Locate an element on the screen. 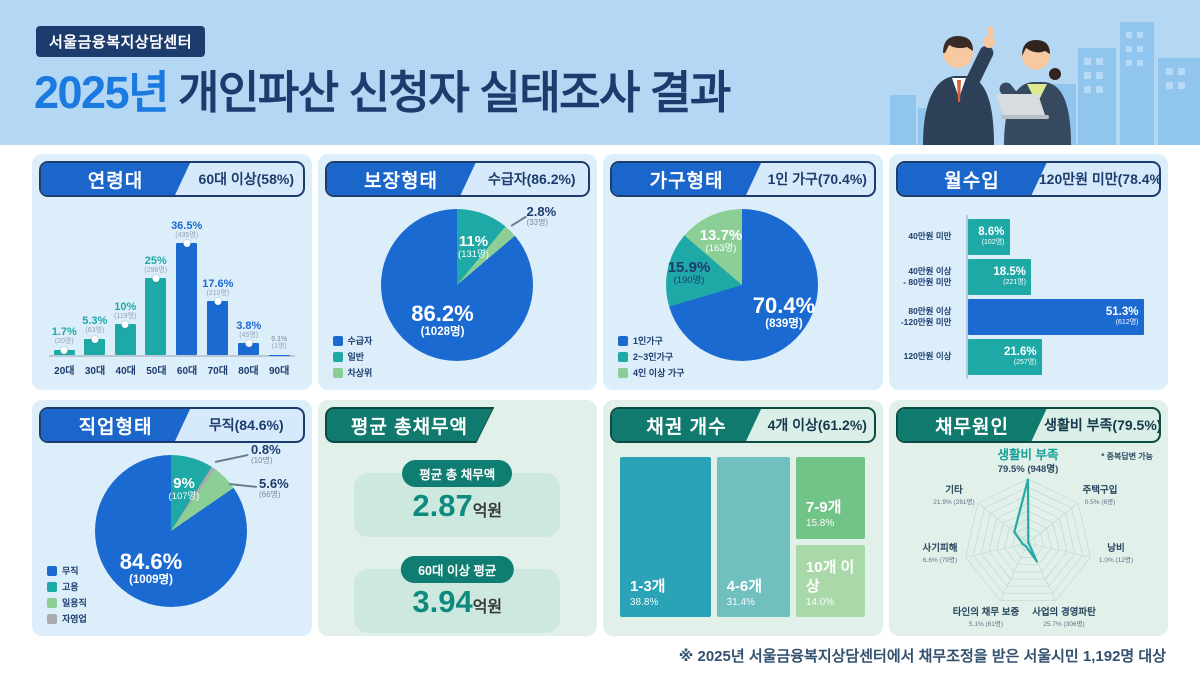  job-callout-label-1: 0.8% (10명) is located at coordinates (266, 454).